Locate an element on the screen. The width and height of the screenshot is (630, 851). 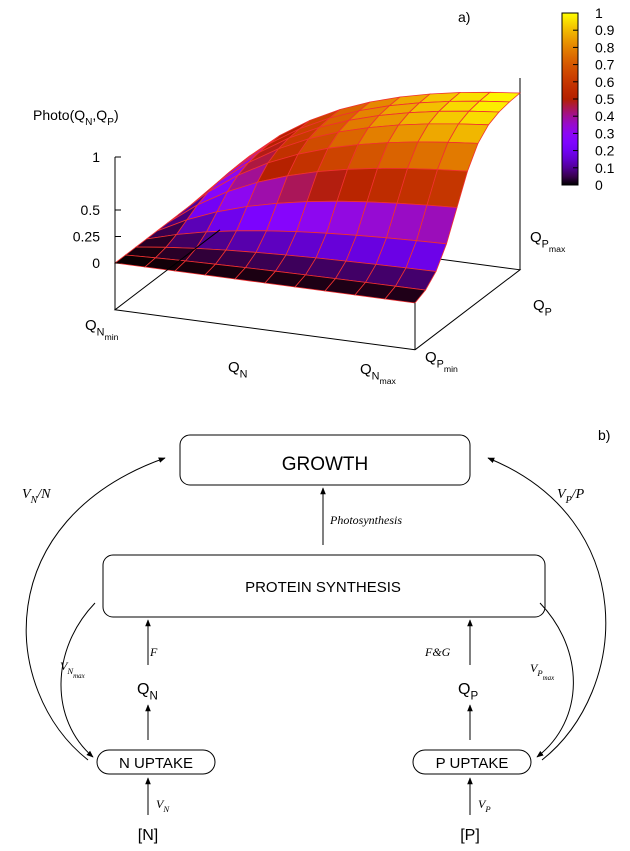
x-max-label-part: N is located at coordinates (376, 376).